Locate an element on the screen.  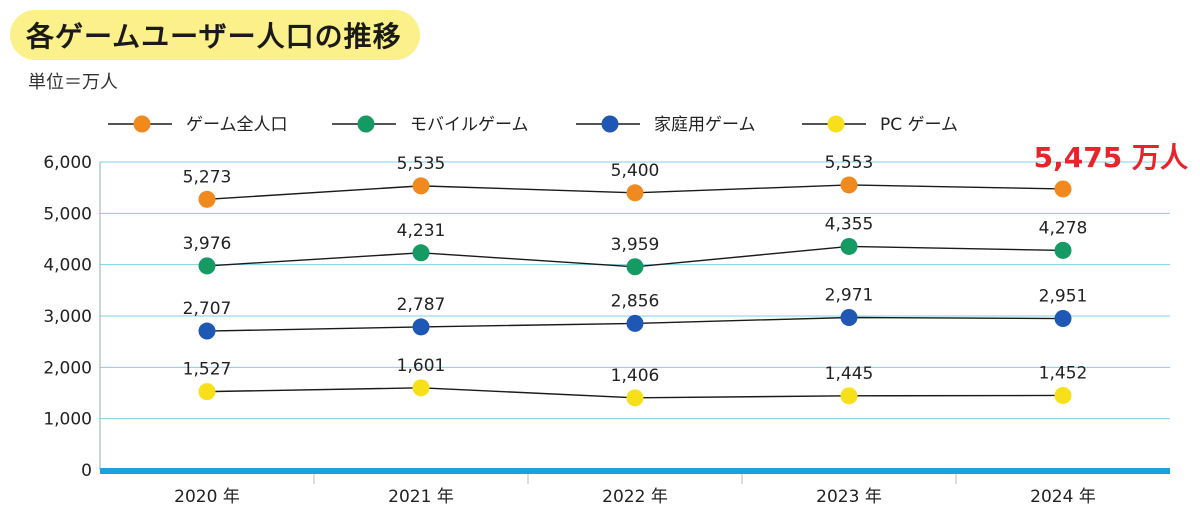
title-badge: 各ゲームユーザー人口の推移 is located at coordinates (215, 35).